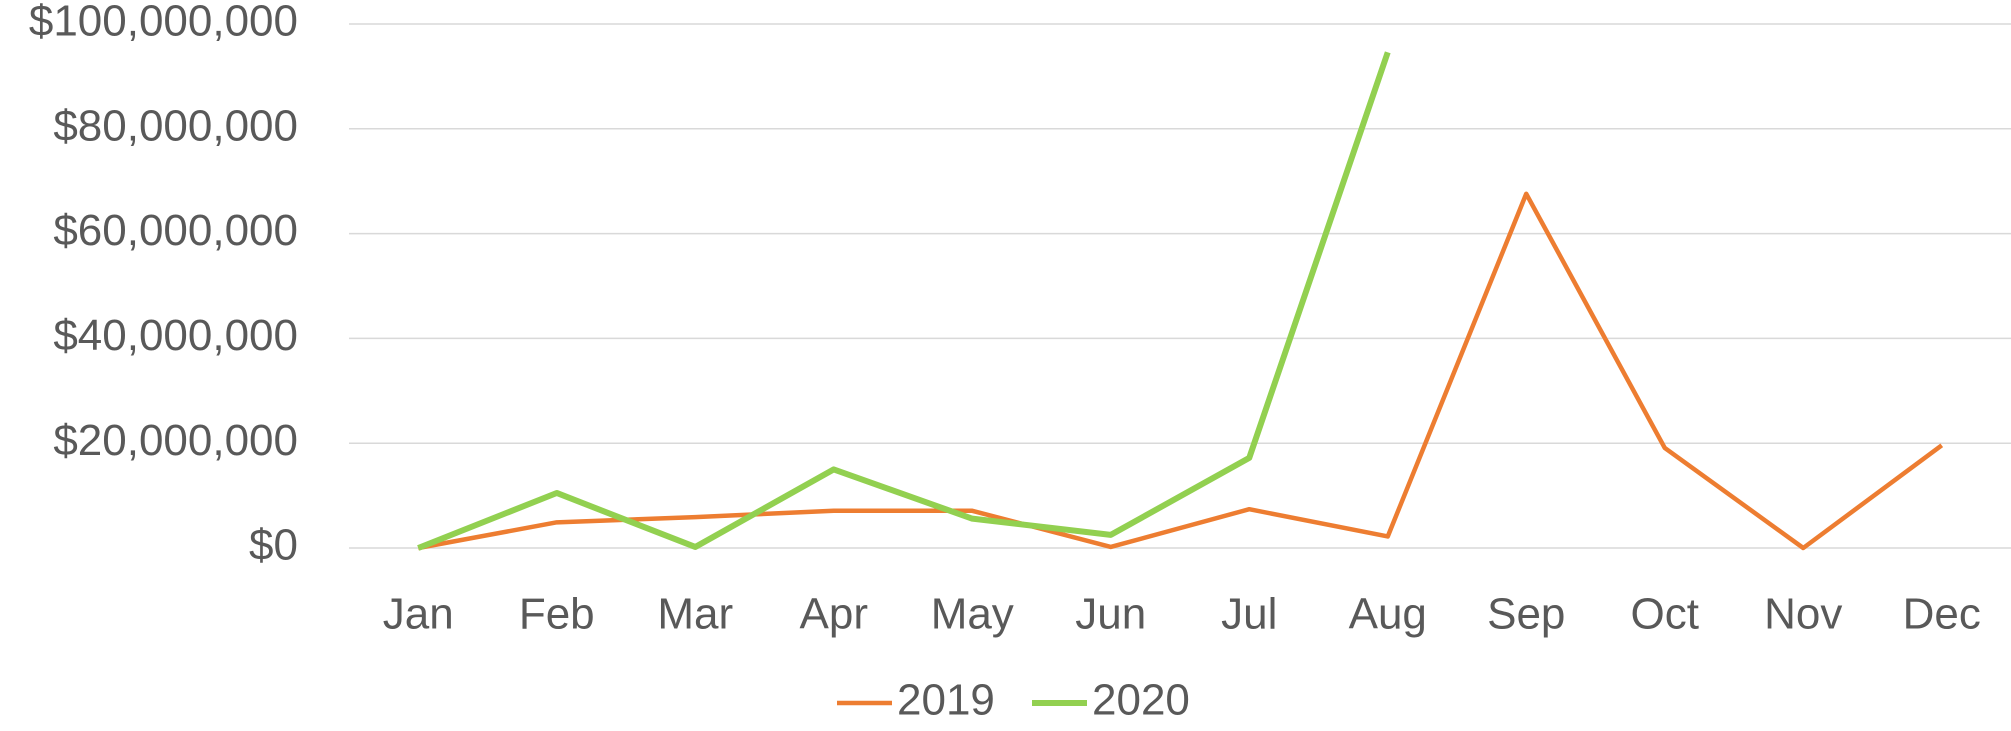  What do you see at coordinates (175, 230) in the screenshot?
I see `y-tick-label: $60,000,000` at bounding box center [175, 230].